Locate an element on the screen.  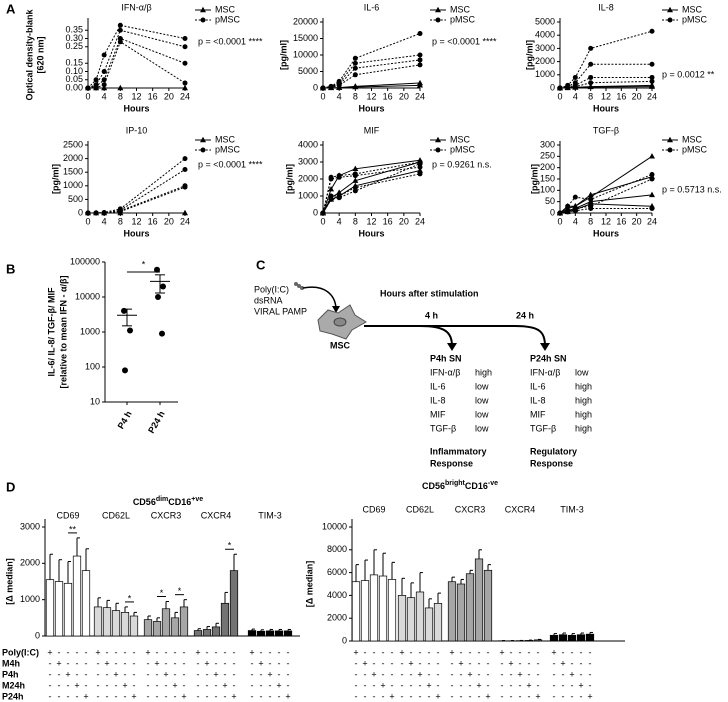
y-tick-label: 0.00 is located at coordinates (74, 87).